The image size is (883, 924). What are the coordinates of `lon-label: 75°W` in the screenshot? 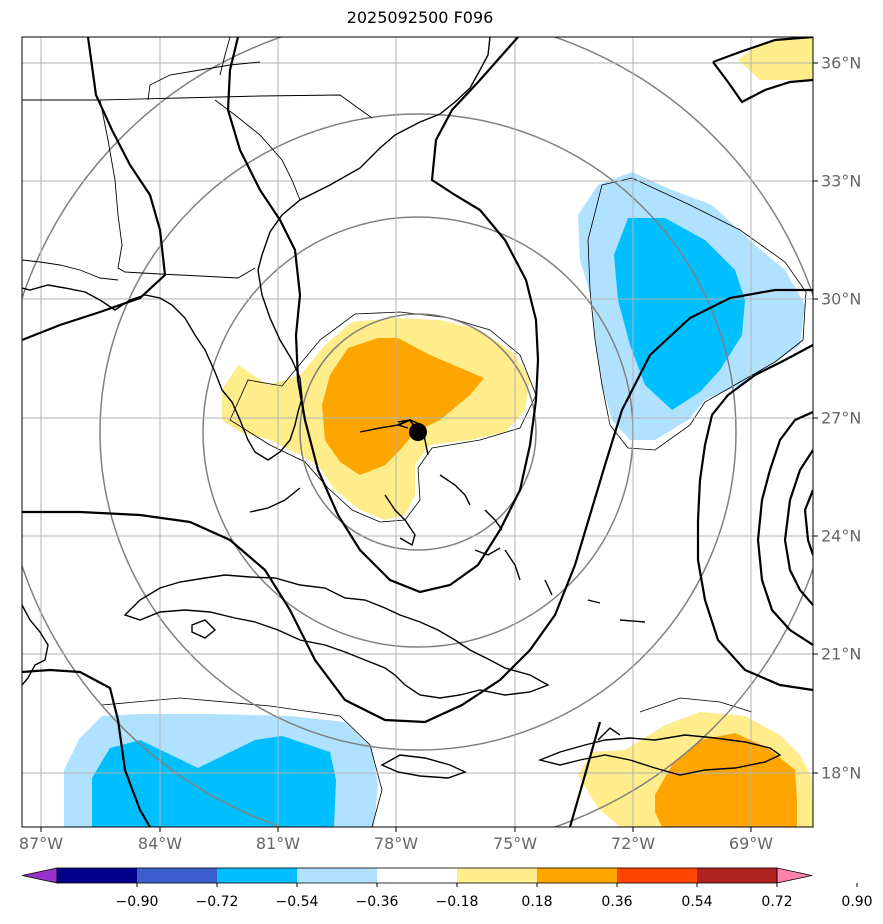 It's located at (515, 843).